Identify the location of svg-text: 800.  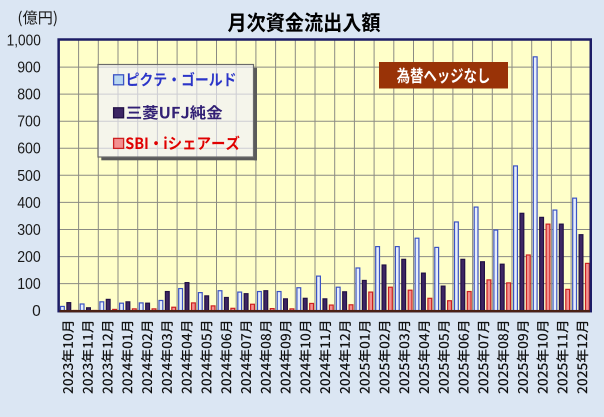
(29, 95).